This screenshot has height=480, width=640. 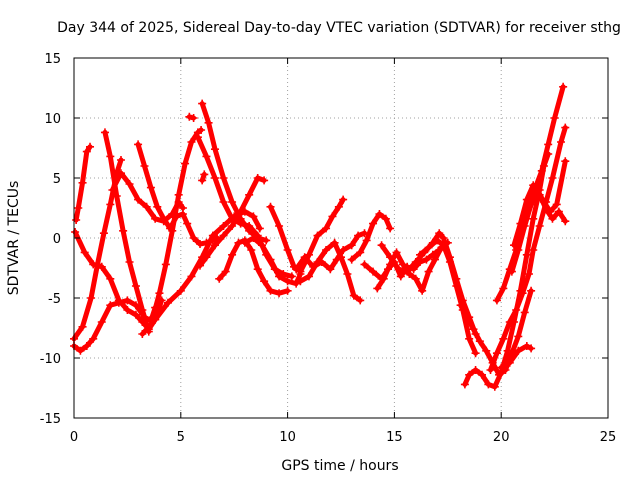 I want to click on y-tick-label: -10, so click(x=50, y=359).